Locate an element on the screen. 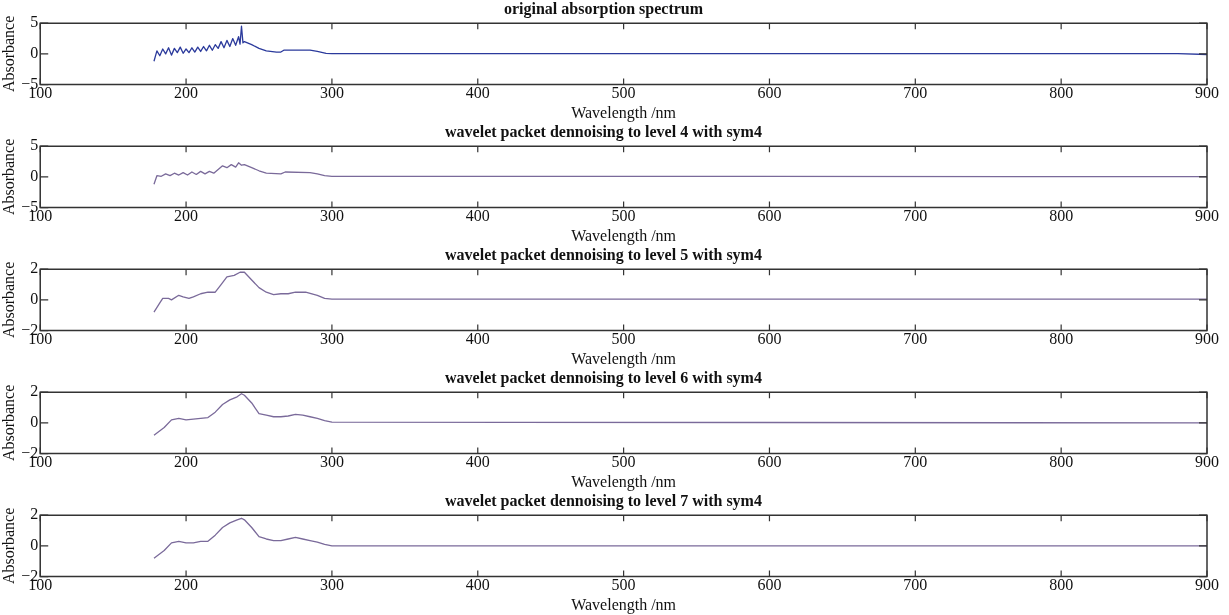 The width and height of the screenshot is (1229, 615). chart-title: wavelet packet dennoising to level 7 with sym4 is located at coordinates (603, 500).